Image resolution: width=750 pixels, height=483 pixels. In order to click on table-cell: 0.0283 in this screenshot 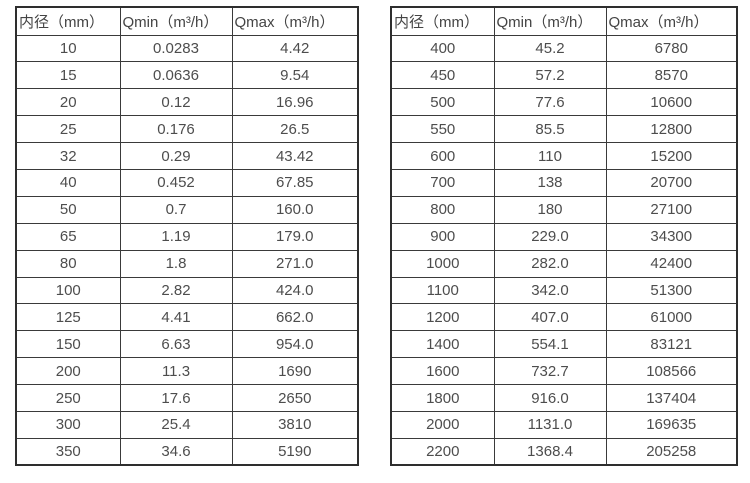, I will do `click(176, 48)`.